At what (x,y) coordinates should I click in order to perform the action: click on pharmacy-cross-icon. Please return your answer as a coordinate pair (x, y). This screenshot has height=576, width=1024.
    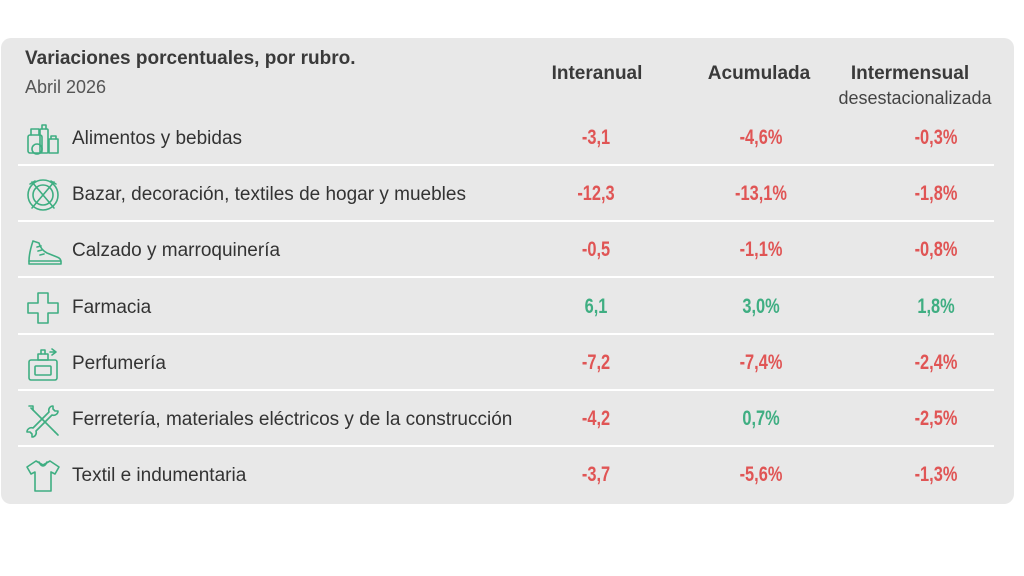
    Looking at the image, I should click on (43, 308).